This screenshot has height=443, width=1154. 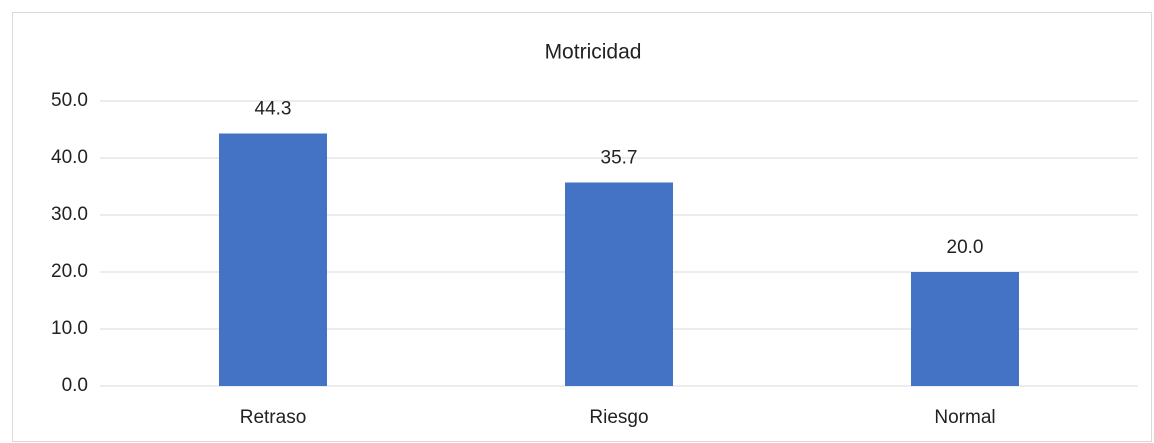 I want to click on chart-title: Motricidad, so click(x=593, y=52).